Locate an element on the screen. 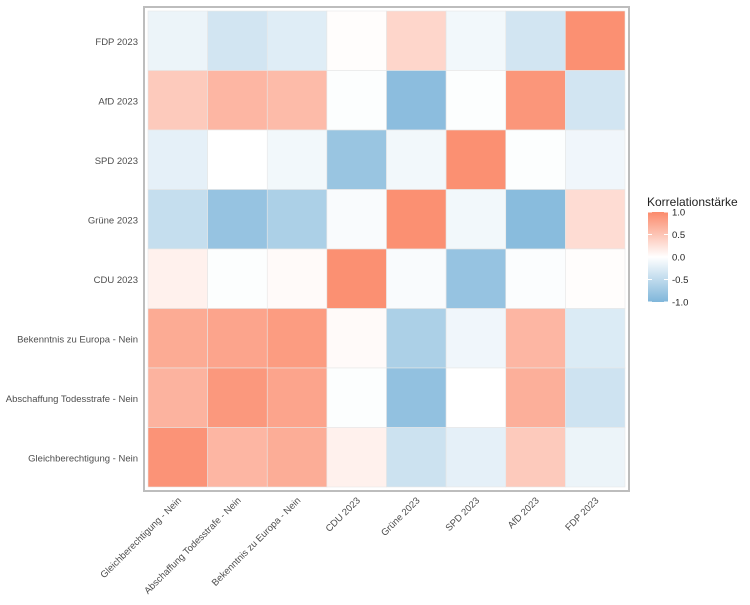  x-tick-label: CDU 2023 is located at coordinates (343, 514).